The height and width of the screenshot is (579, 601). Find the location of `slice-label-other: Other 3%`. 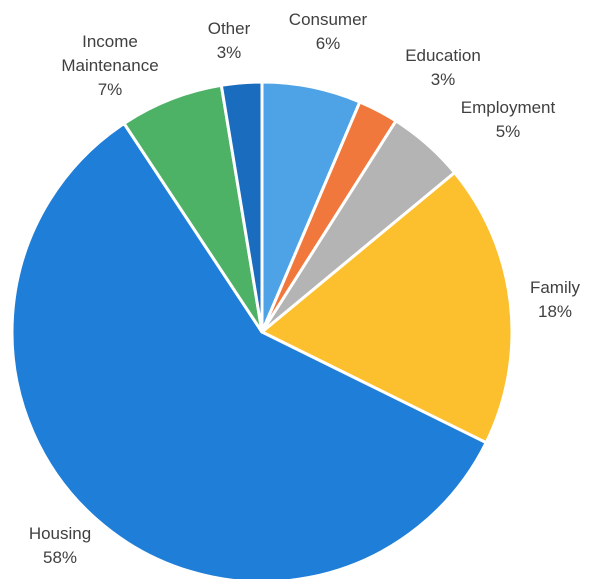

slice-label-other: Other 3% is located at coordinates (229, 41).